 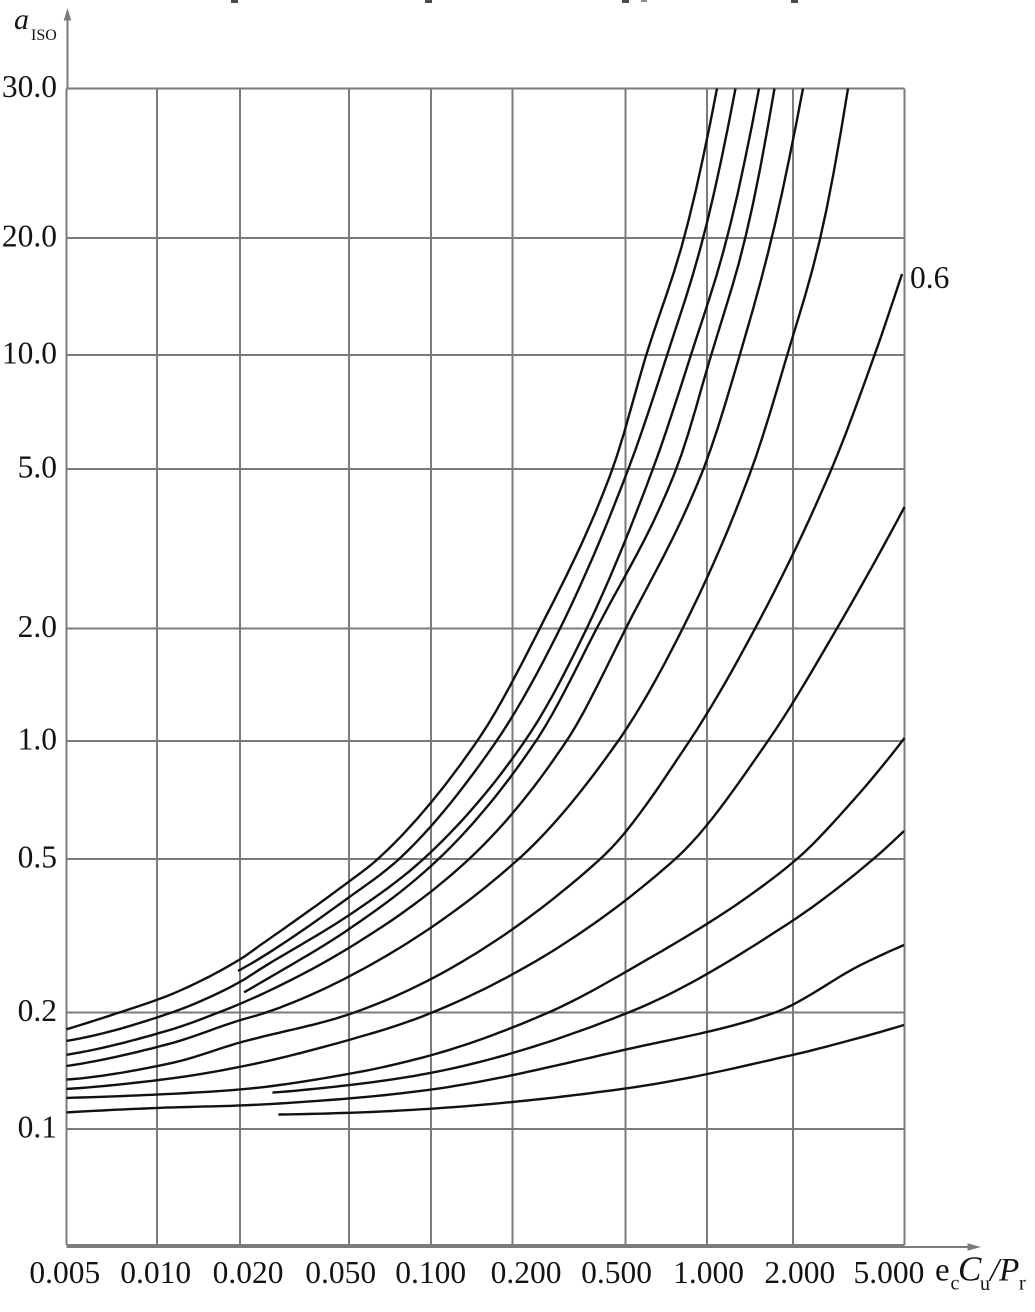 I want to click on svg-text: 0.005, so click(x=64, y=1272).